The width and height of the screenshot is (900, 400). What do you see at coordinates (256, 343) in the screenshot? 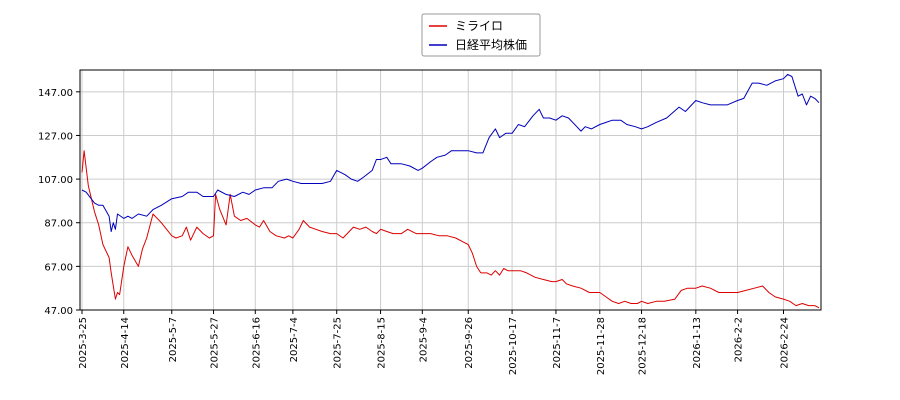
I see `x-tick-label: 2025-6-16` at bounding box center [256, 343].